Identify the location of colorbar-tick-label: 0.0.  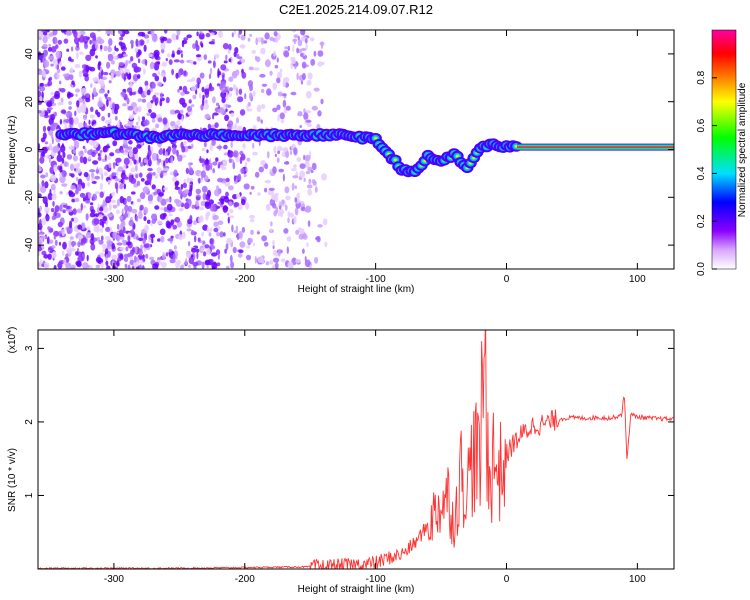
(701, 269).